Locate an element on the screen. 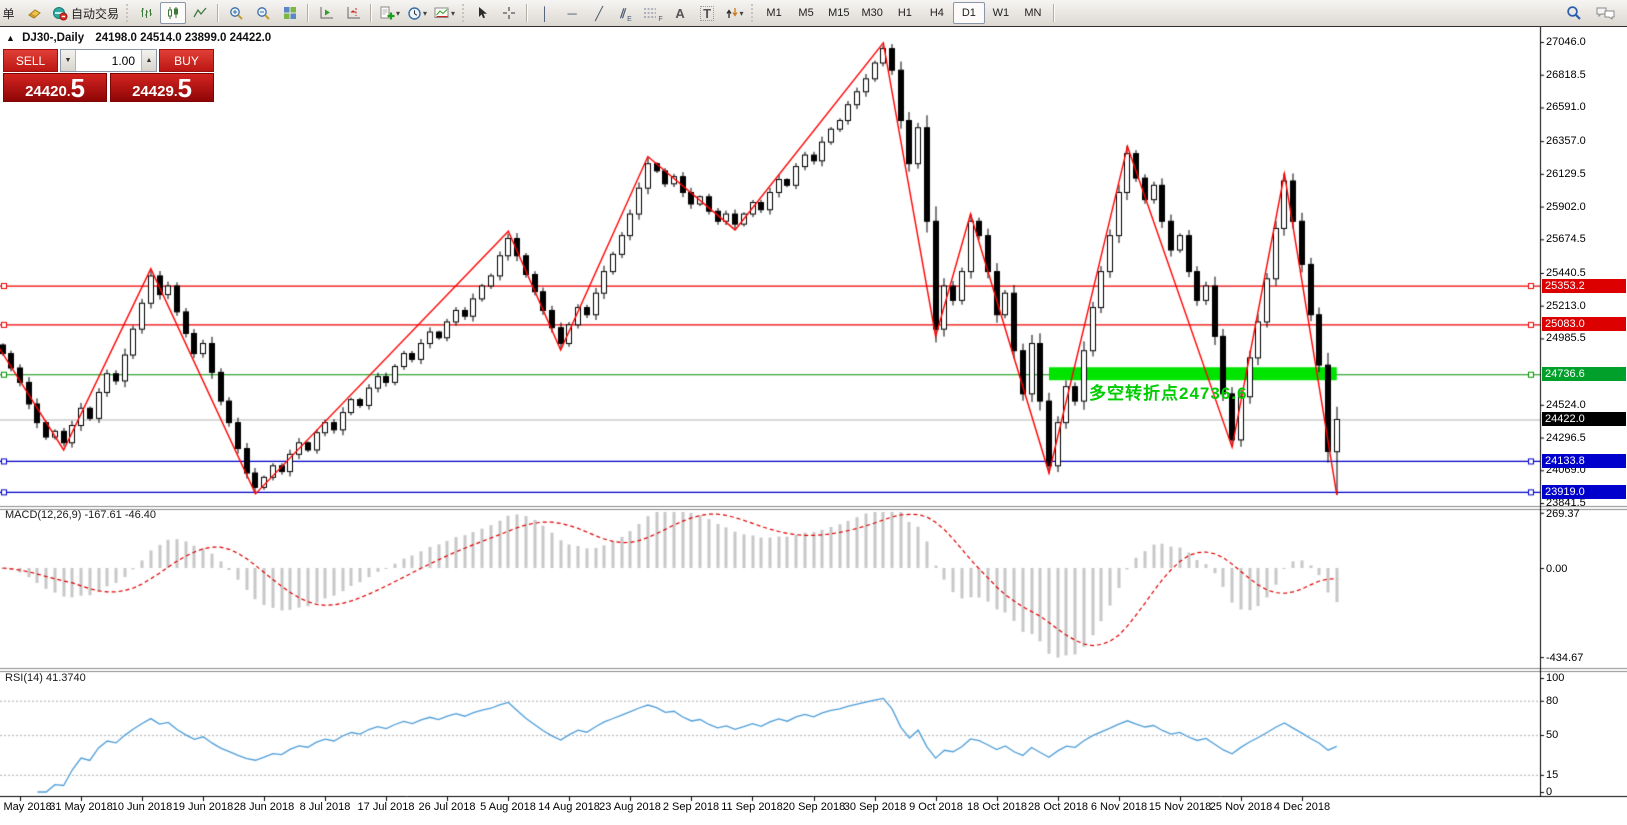  line-chart-icon is located at coordinates (200, 13).